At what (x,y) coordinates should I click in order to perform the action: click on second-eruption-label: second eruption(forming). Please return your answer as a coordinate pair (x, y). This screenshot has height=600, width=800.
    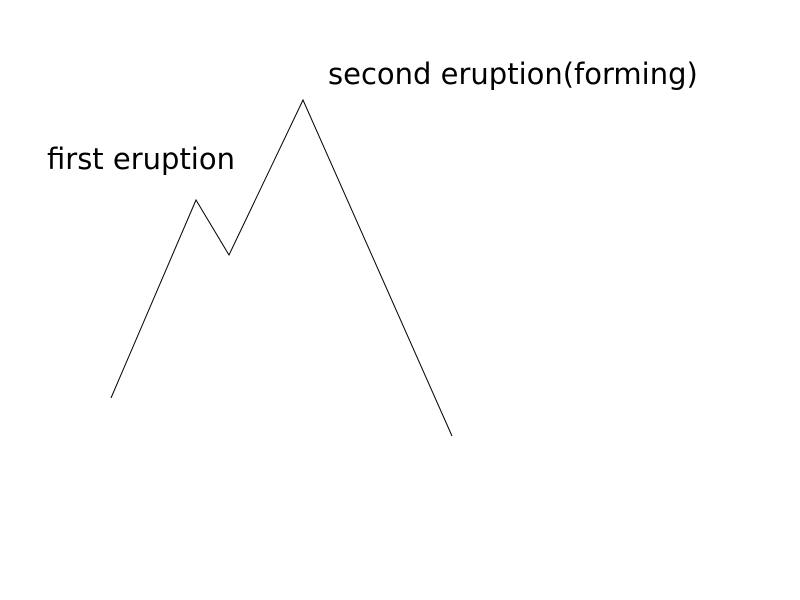
    Looking at the image, I should click on (513, 74).